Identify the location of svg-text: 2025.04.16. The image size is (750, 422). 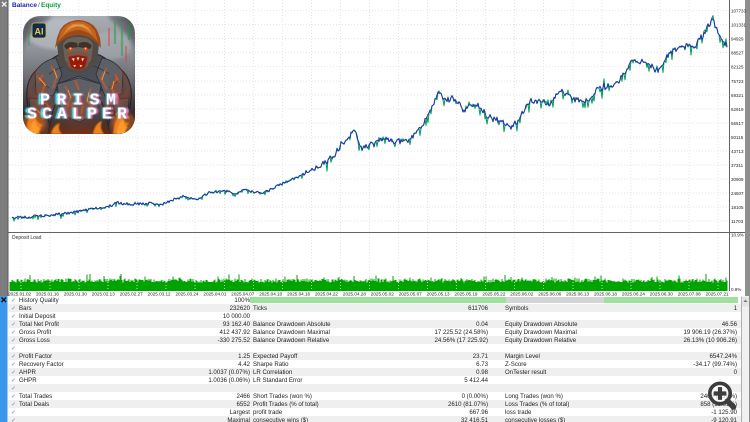
(298, 294).